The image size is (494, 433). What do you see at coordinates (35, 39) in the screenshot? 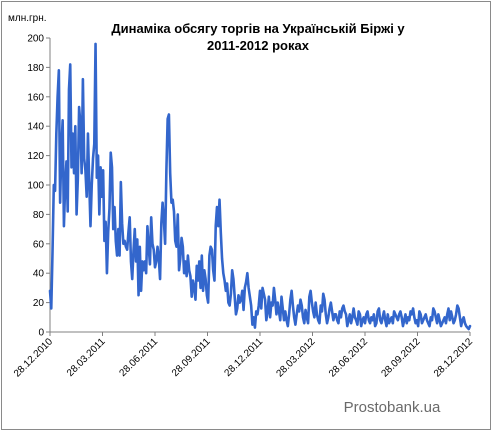
I see `y-tick-label: 200` at bounding box center [35, 39].